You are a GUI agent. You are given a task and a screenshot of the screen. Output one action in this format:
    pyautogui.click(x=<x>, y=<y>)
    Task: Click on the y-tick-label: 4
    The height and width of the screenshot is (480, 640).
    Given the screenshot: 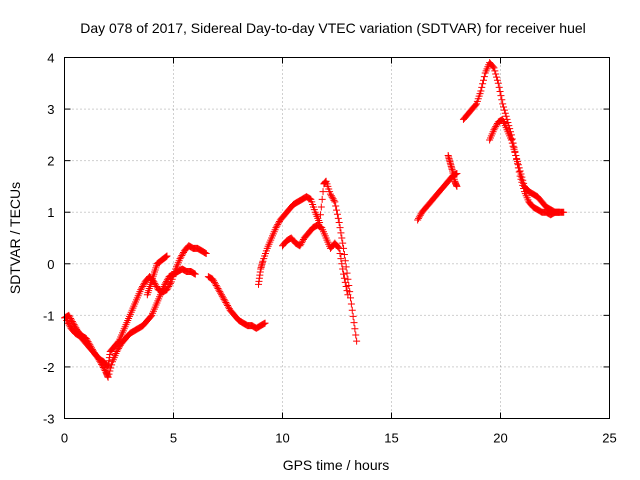 What is the action you would take?
    pyautogui.click(x=50, y=58)
    